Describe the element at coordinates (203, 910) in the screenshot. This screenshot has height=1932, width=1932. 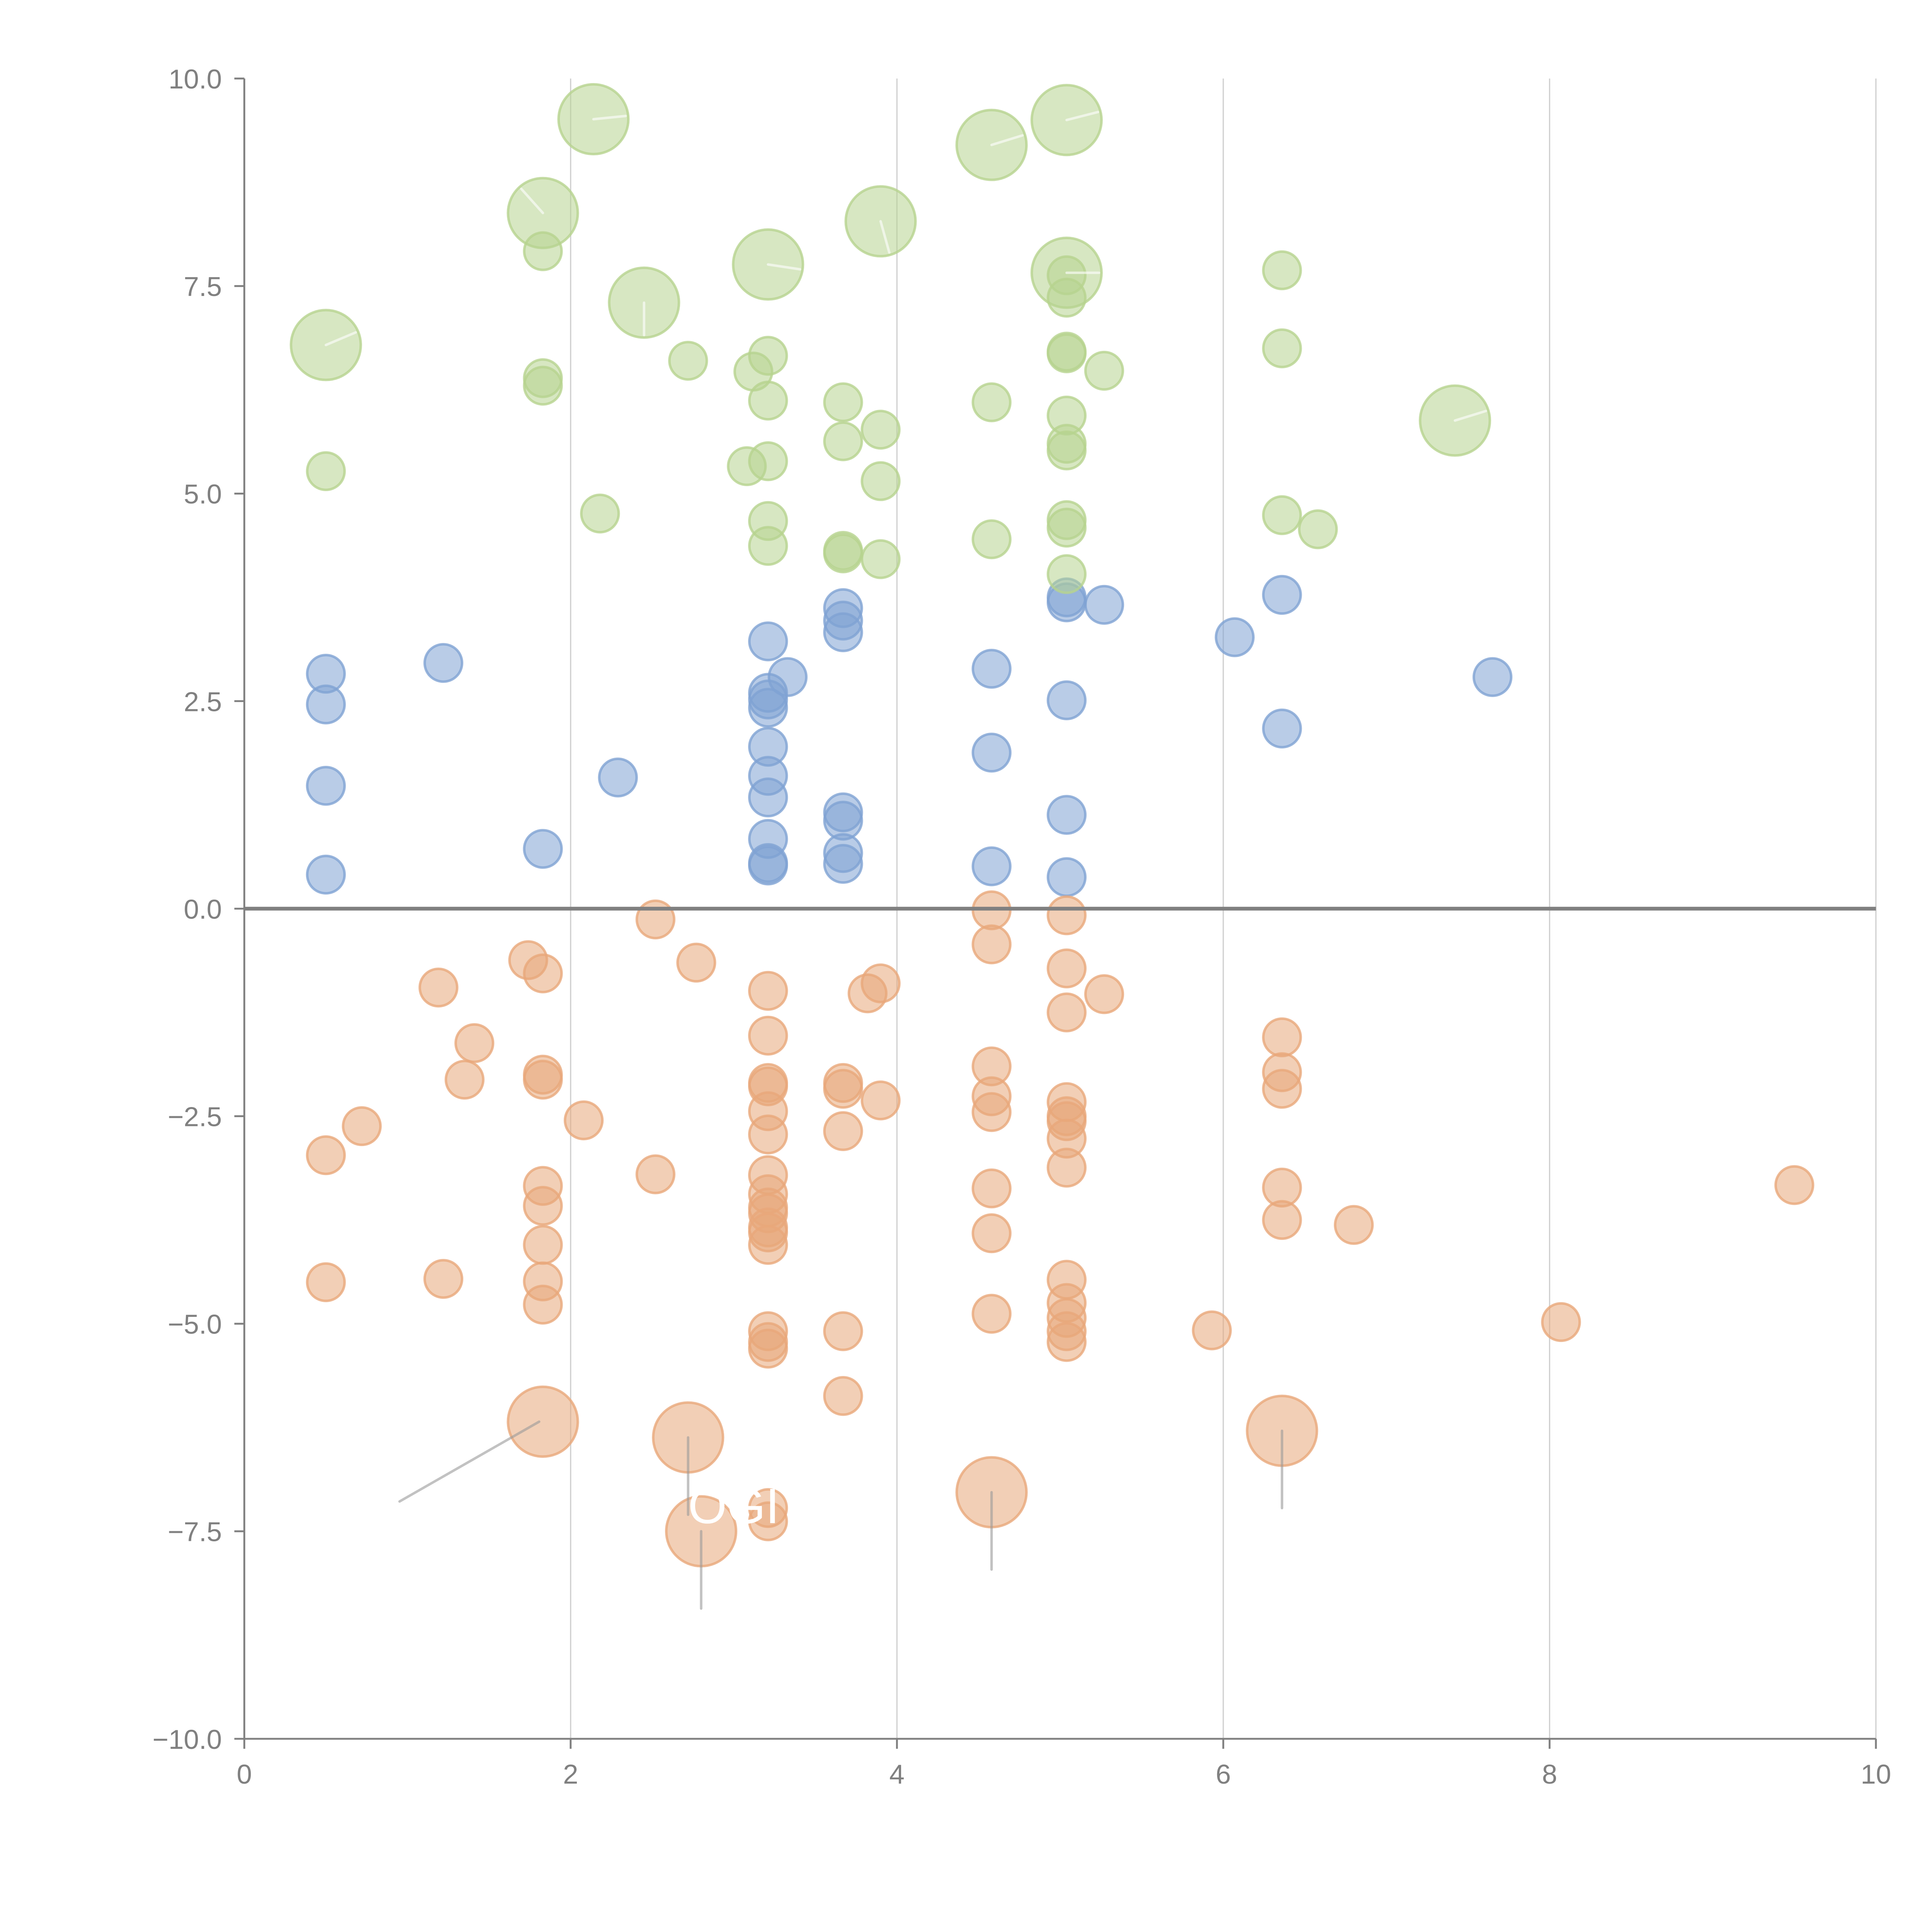
I see `y-tick-label: 0.0` at that location.